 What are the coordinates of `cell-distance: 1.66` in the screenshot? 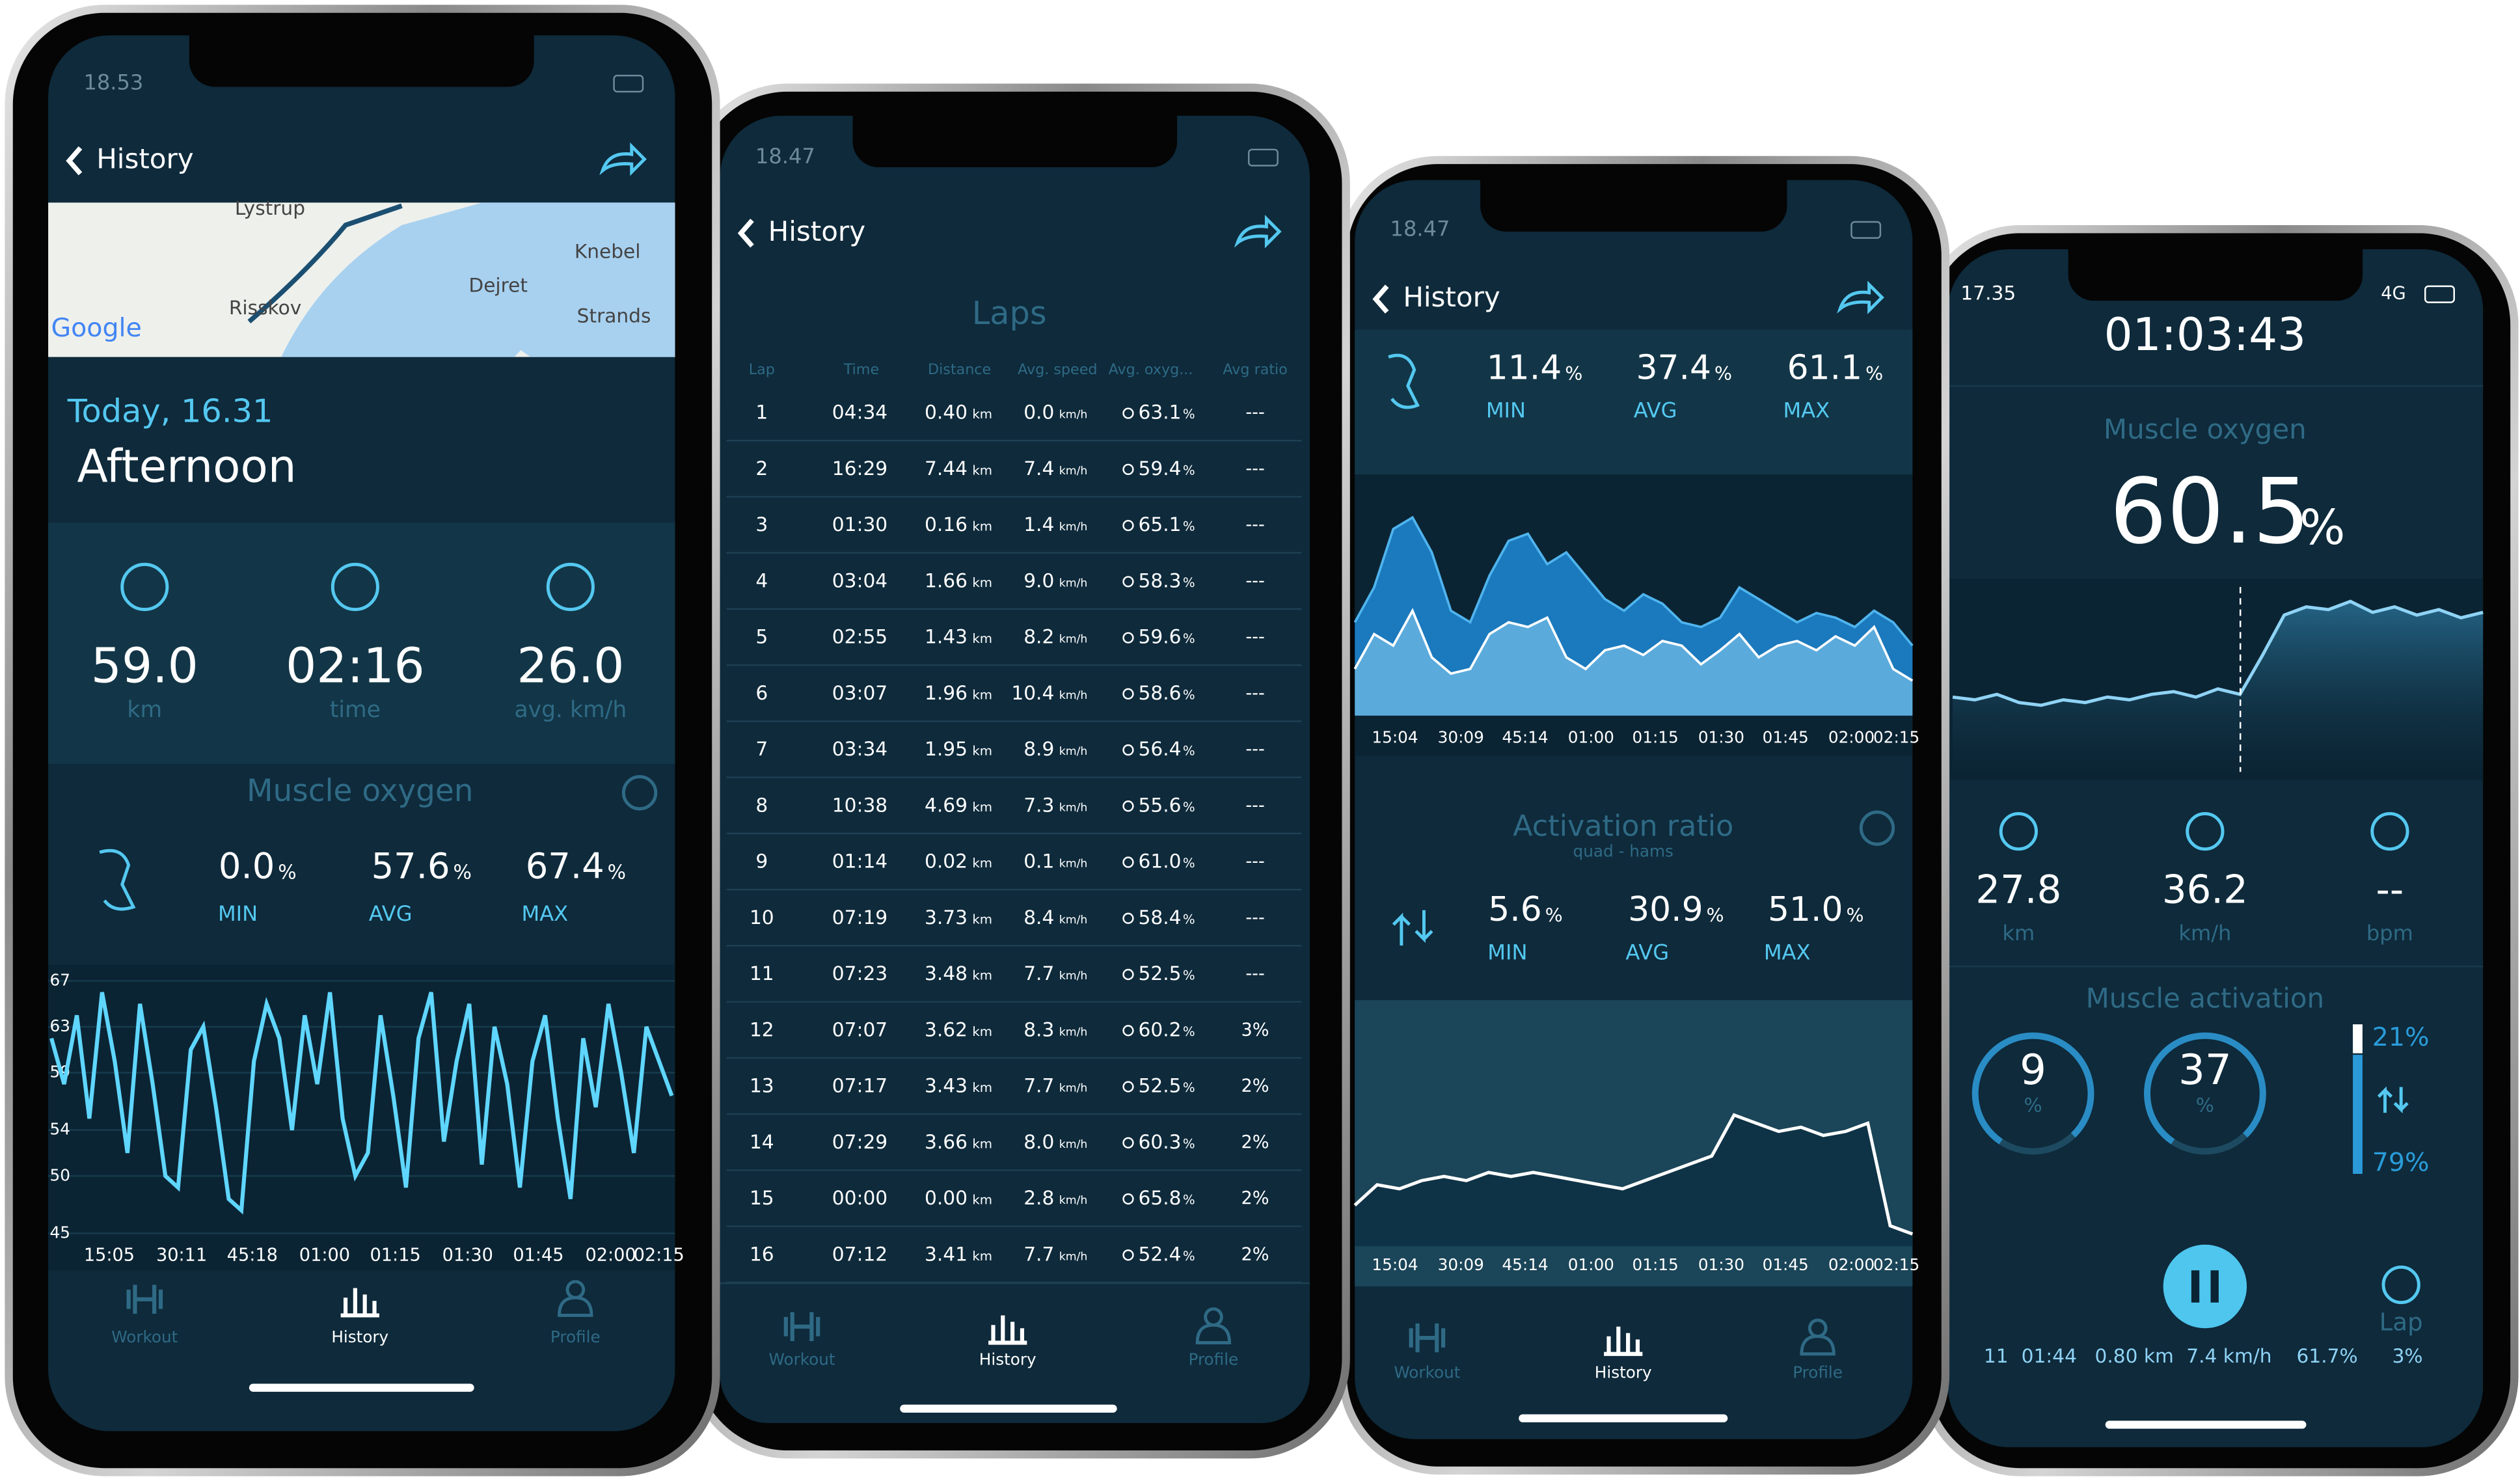 It's located at (947, 580).